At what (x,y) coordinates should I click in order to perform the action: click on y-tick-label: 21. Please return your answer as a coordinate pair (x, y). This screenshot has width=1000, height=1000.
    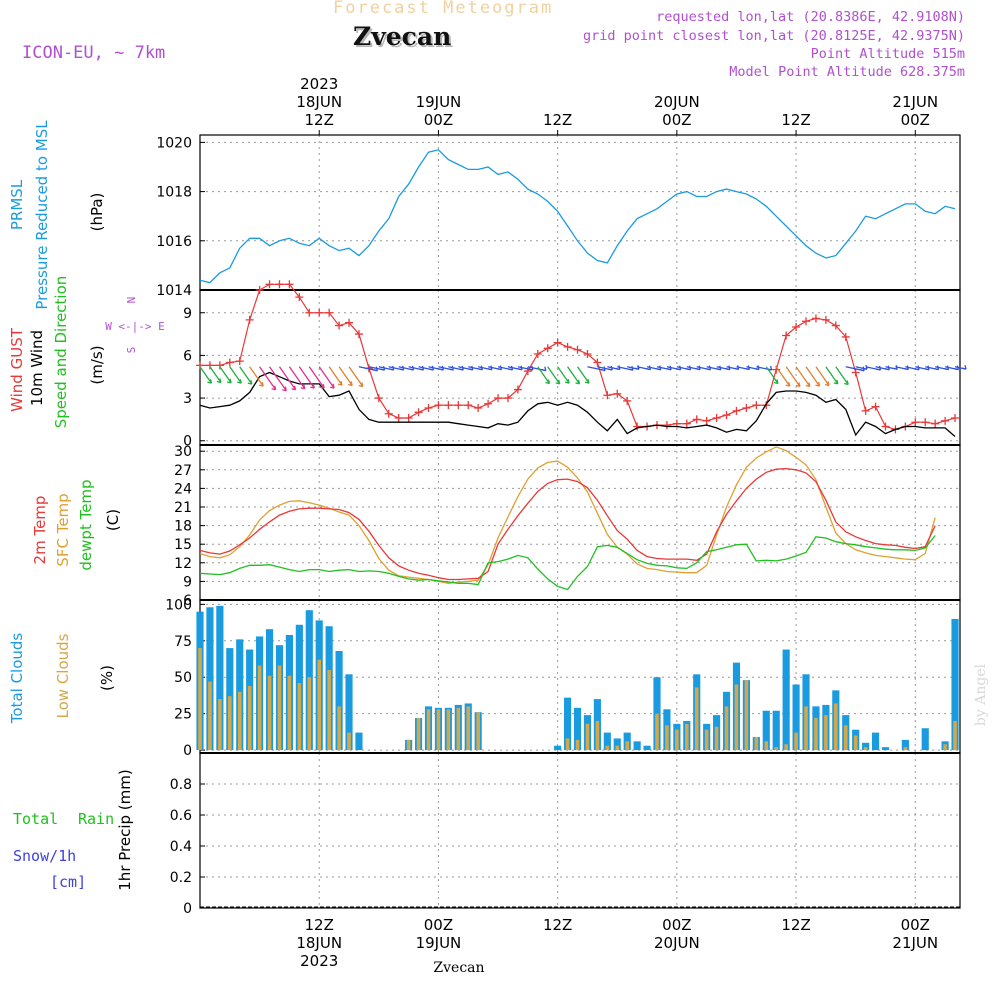
    Looking at the image, I should click on (183, 508).